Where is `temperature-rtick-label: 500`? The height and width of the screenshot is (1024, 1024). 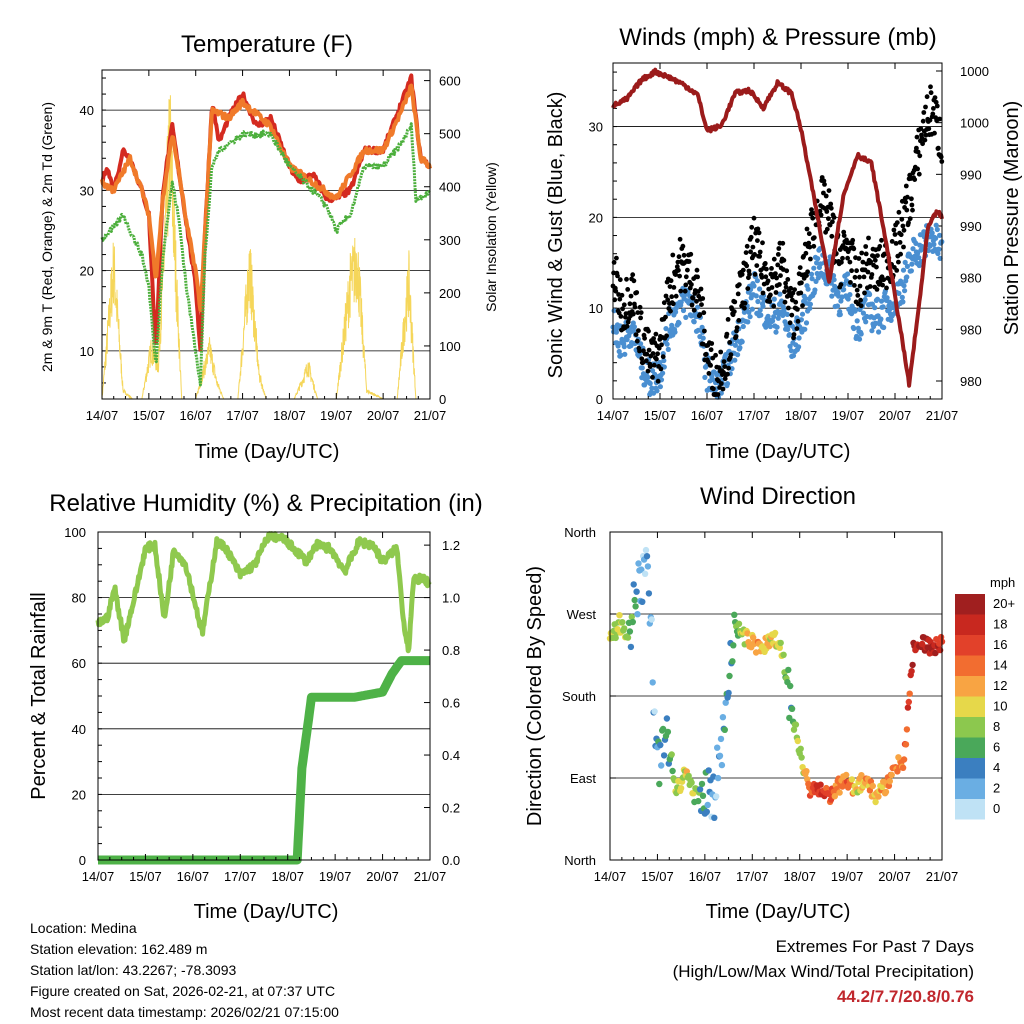 temperature-rtick-label: 500 is located at coordinates (450, 134).